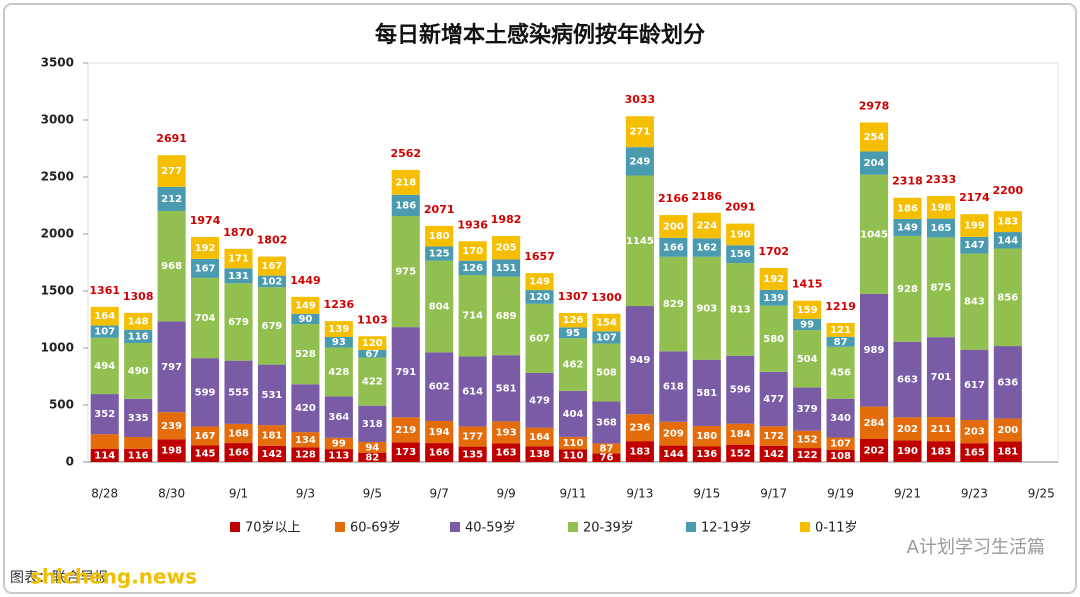 This screenshot has width=1080, height=597. I want to click on segment-label: 975, so click(405, 272).